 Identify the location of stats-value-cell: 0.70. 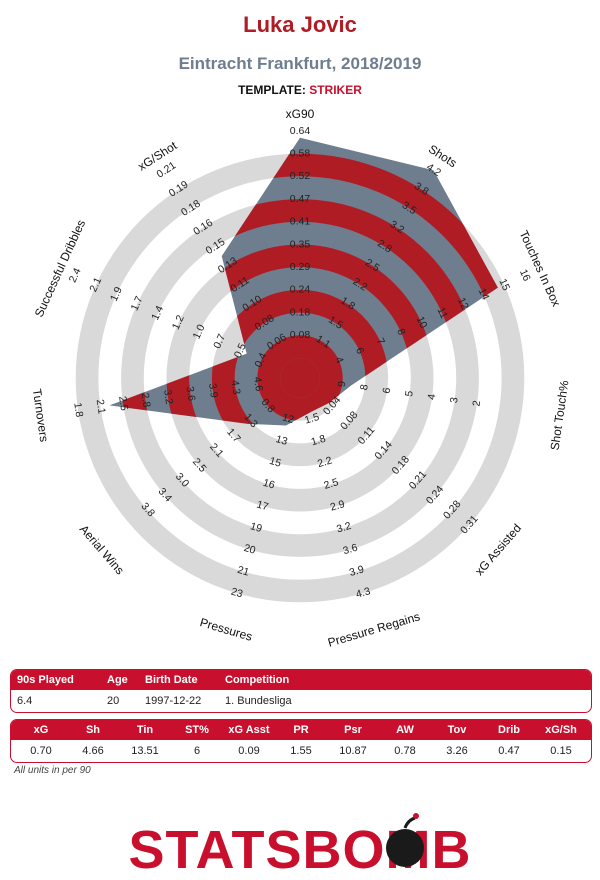
(41, 751).